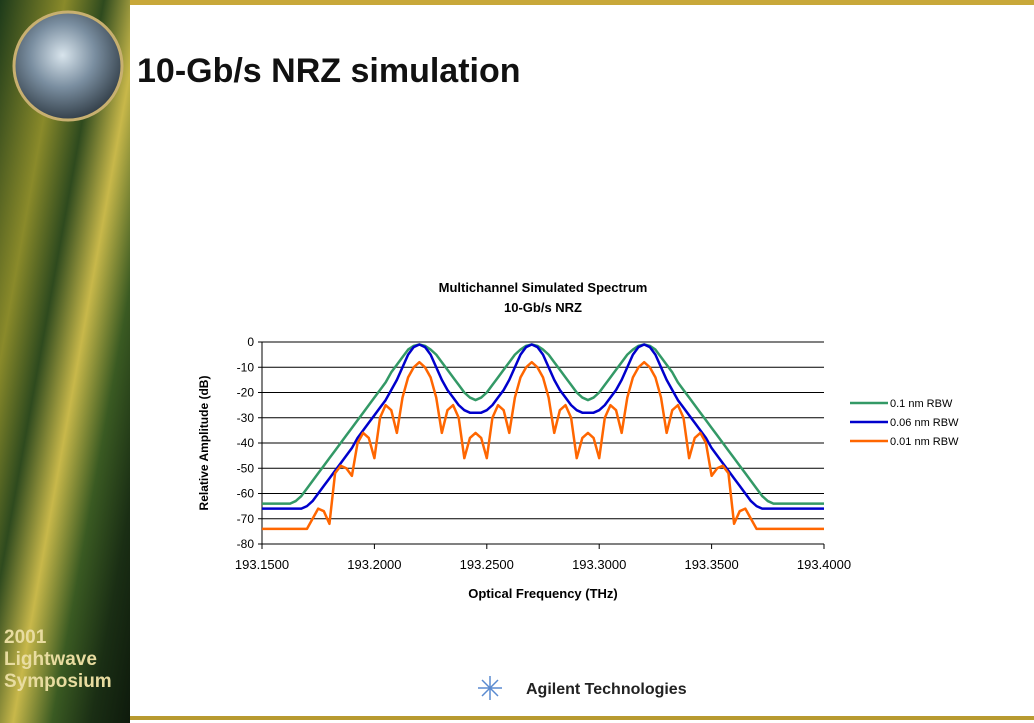 Image resolution: width=1034 pixels, height=723 pixels. Describe the element at coordinates (490, 688) in the screenshot. I see `logo-mark` at that location.